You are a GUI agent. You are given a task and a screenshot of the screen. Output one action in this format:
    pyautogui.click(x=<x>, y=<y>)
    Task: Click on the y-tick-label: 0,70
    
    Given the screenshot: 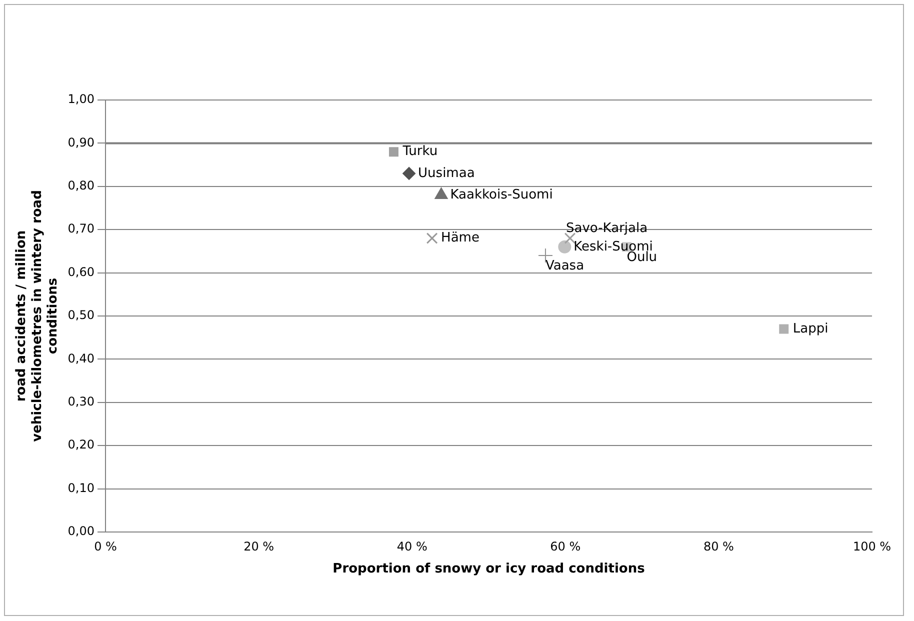 What is the action you would take?
    pyautogui.click(x=81, y=229)
    